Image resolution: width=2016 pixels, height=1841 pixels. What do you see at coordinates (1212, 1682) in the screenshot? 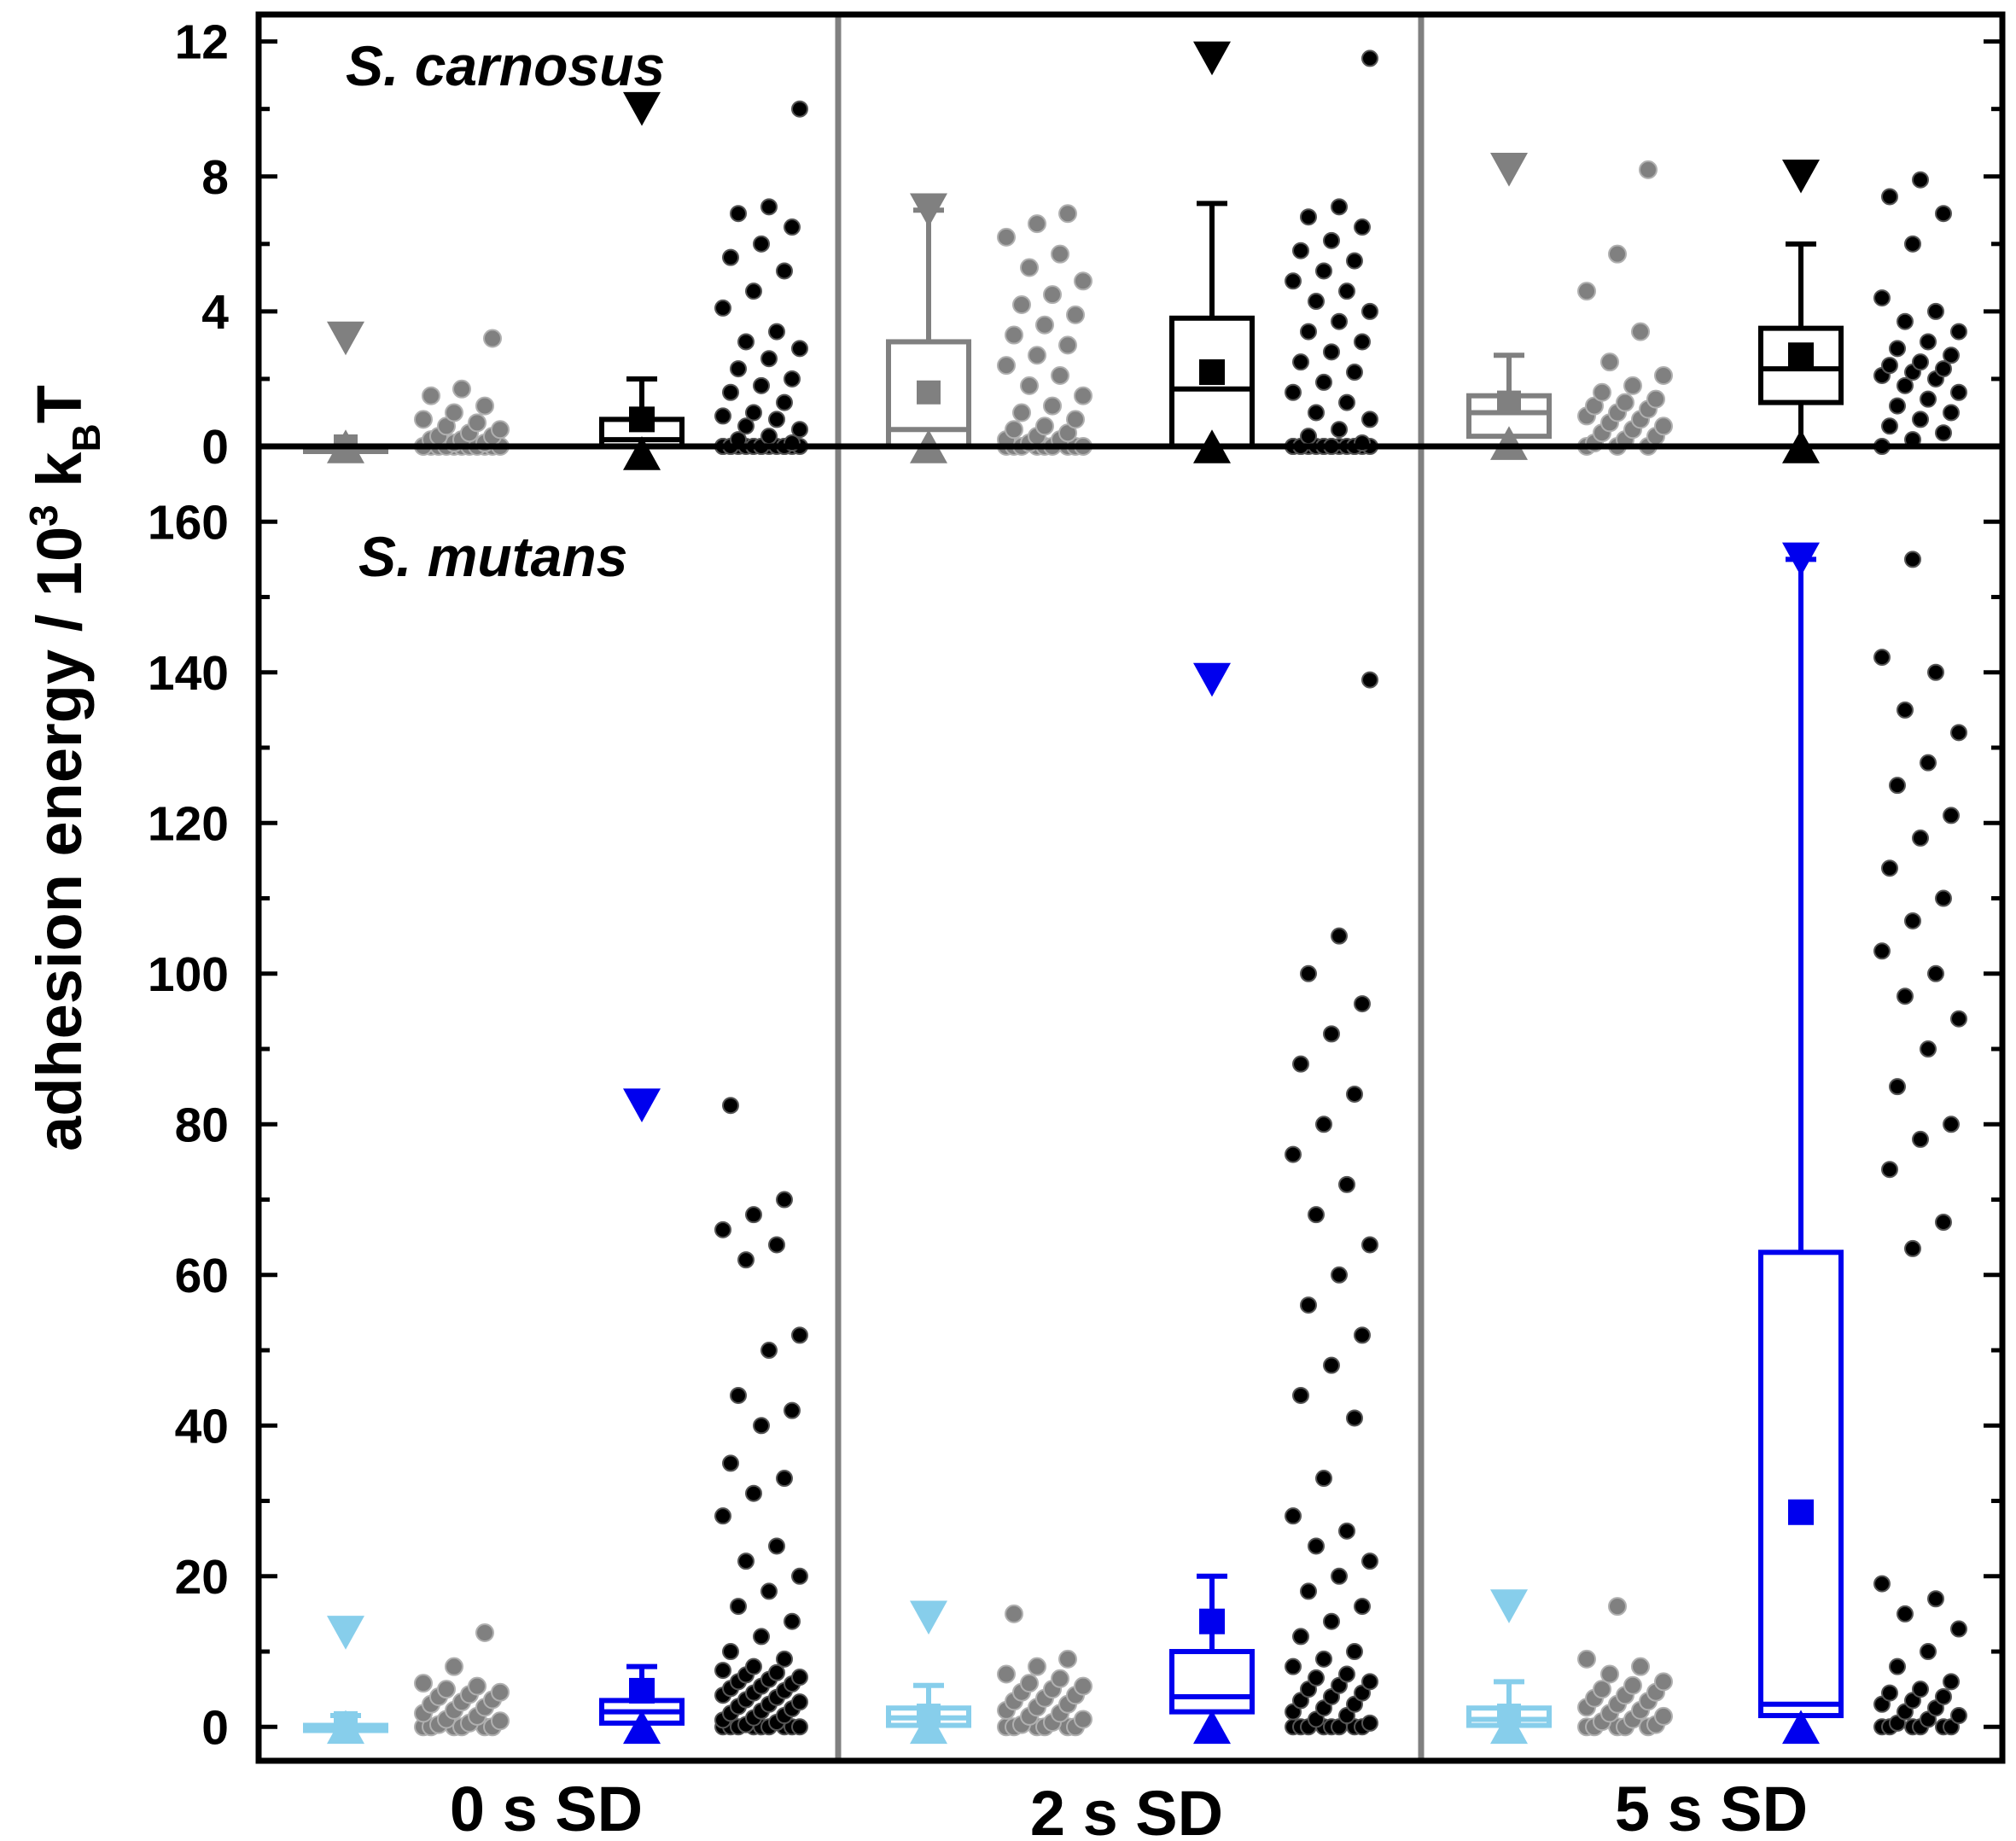
I see `box` at bounding box center [1212, 1682].